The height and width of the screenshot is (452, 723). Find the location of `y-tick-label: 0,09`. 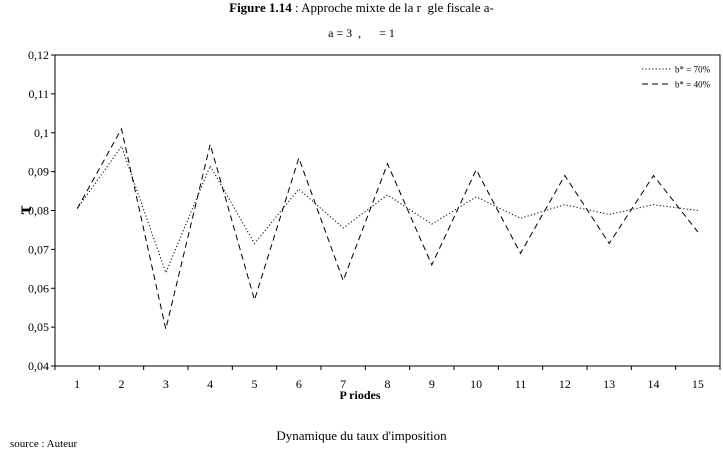

y-tick-label: 0,09 is located at coordinates (38, 172).